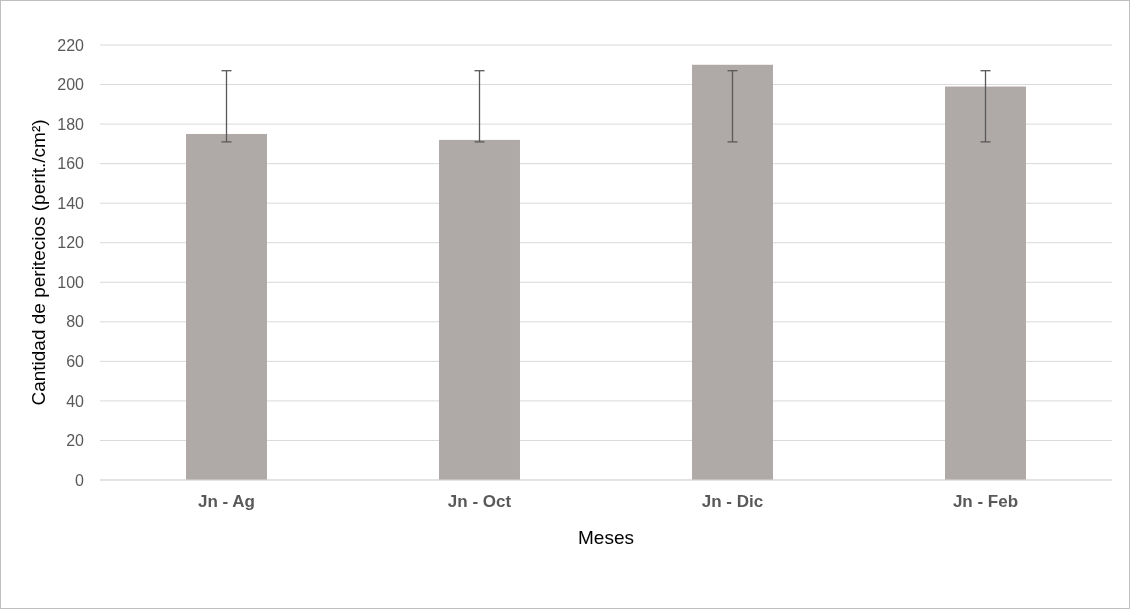  What do you see at coordinates (75, 361) in the screenshot?
I see `y-tick-label: 60` at bounding box center [75, 361].